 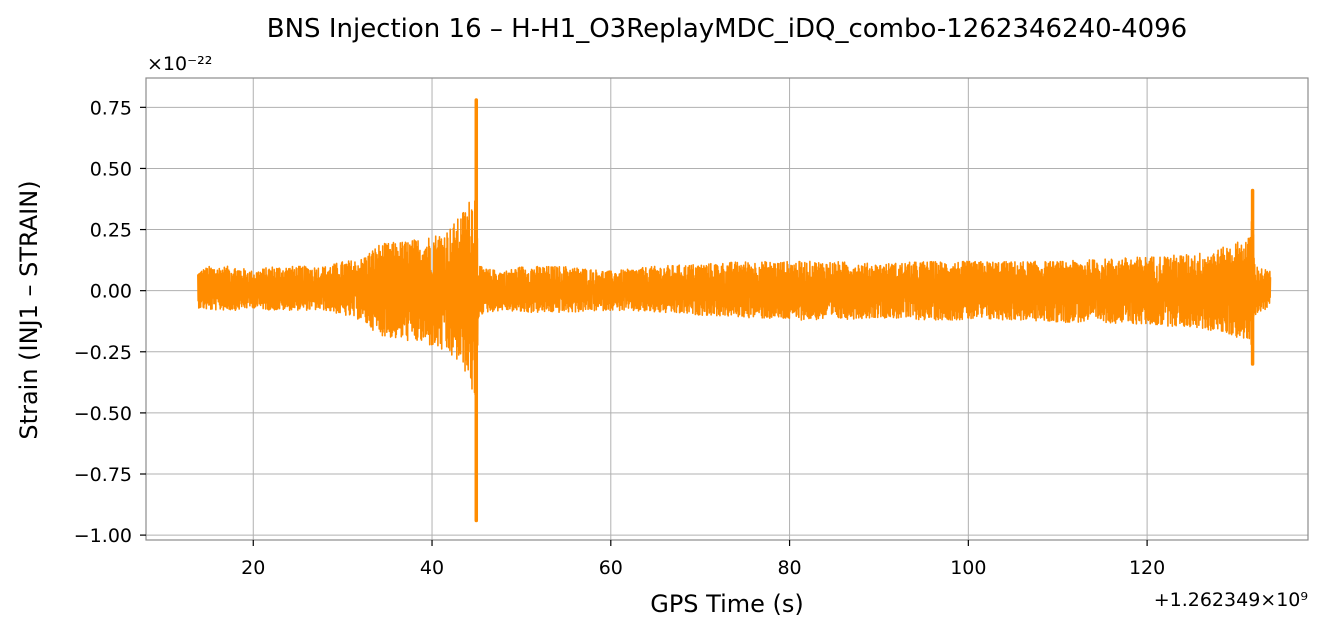 What do you see at coordinates (111, 169) in the screenshot?
I see `y-tick-label: 0.50` at bounding box center [111, 169].